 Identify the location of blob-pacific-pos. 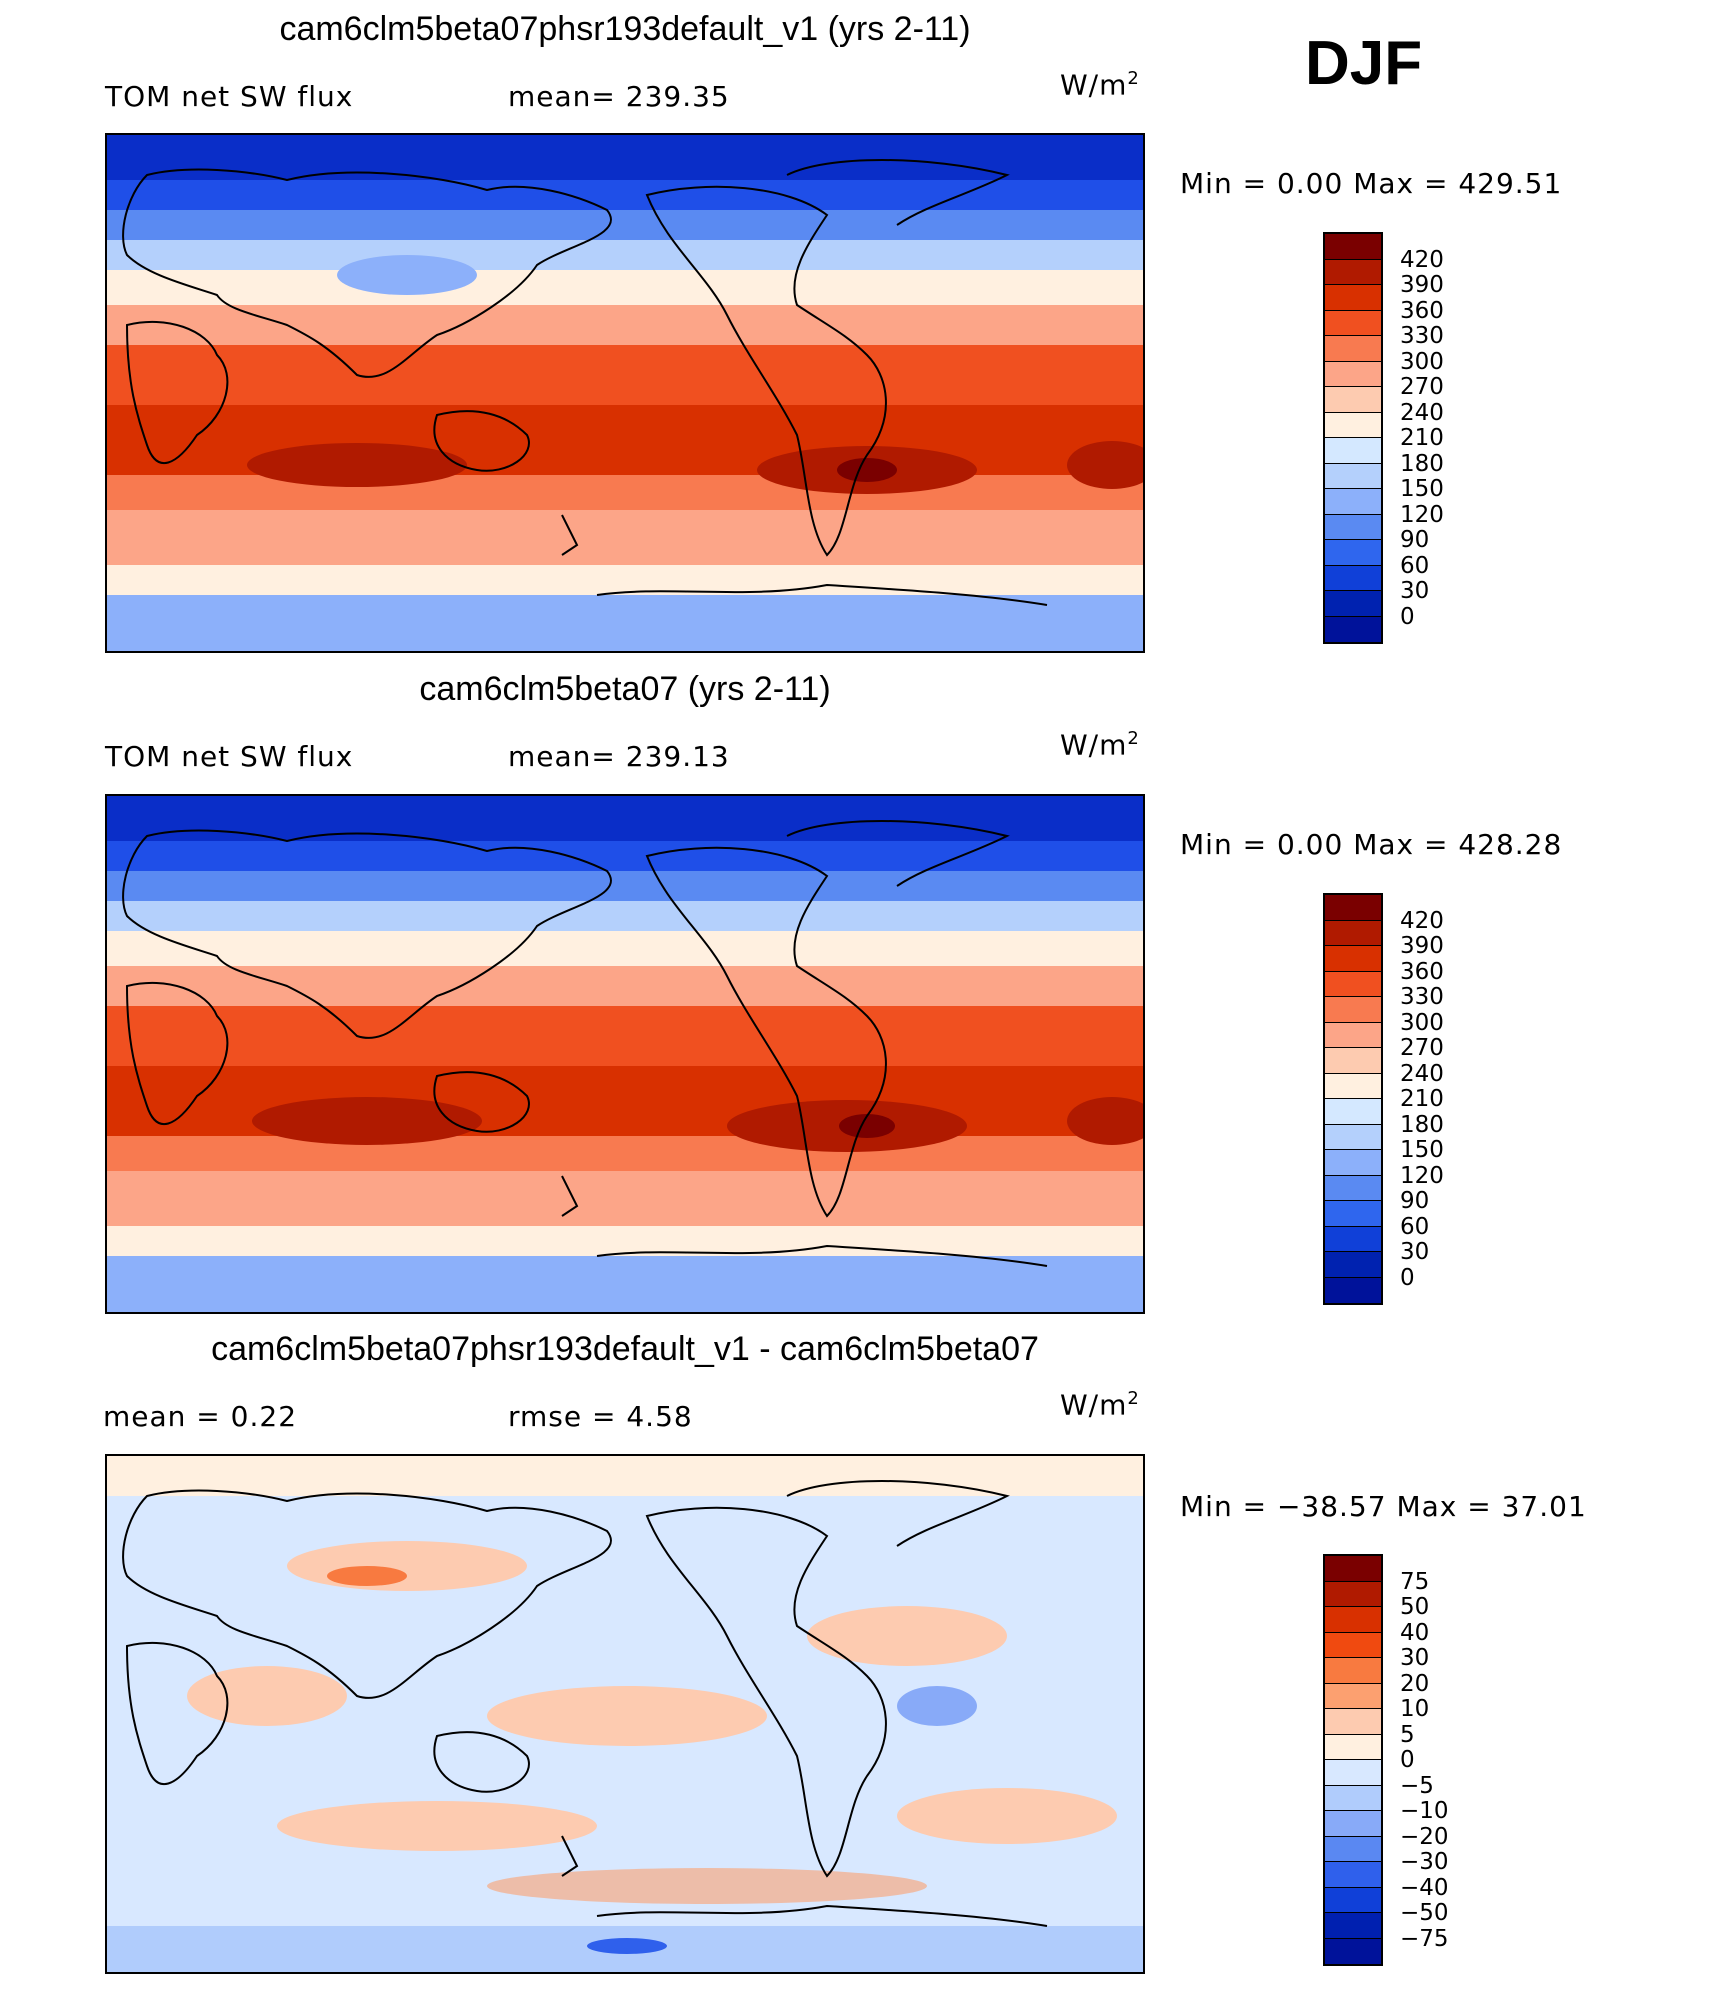
(627, 1716).